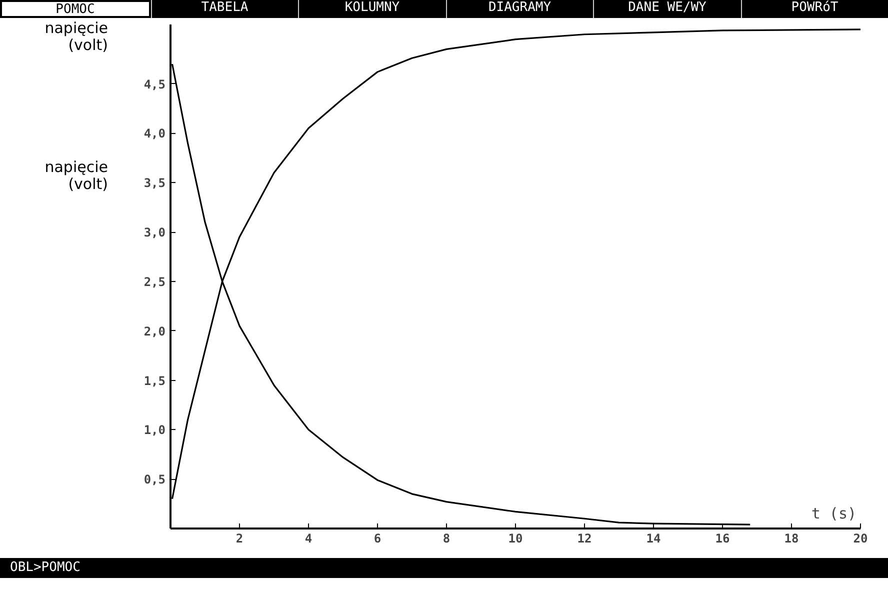  Describe the element at coordinates (860, 539) in the screenshot. I see `x-tick-label: 20` at that location.